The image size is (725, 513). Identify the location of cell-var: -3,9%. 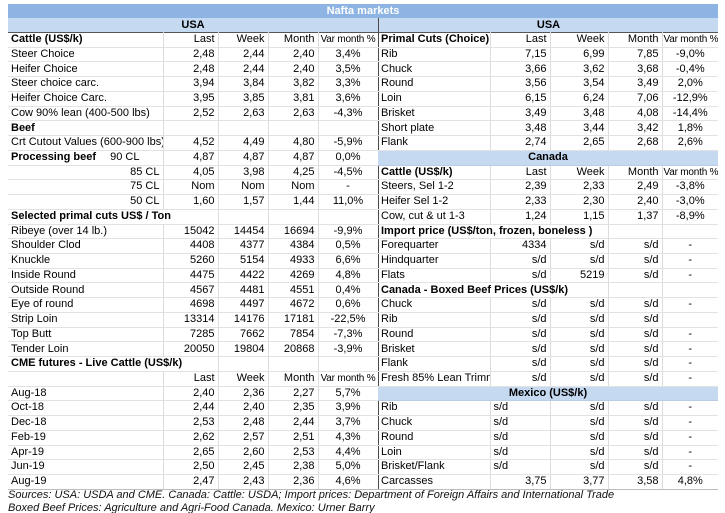
(348, 349).